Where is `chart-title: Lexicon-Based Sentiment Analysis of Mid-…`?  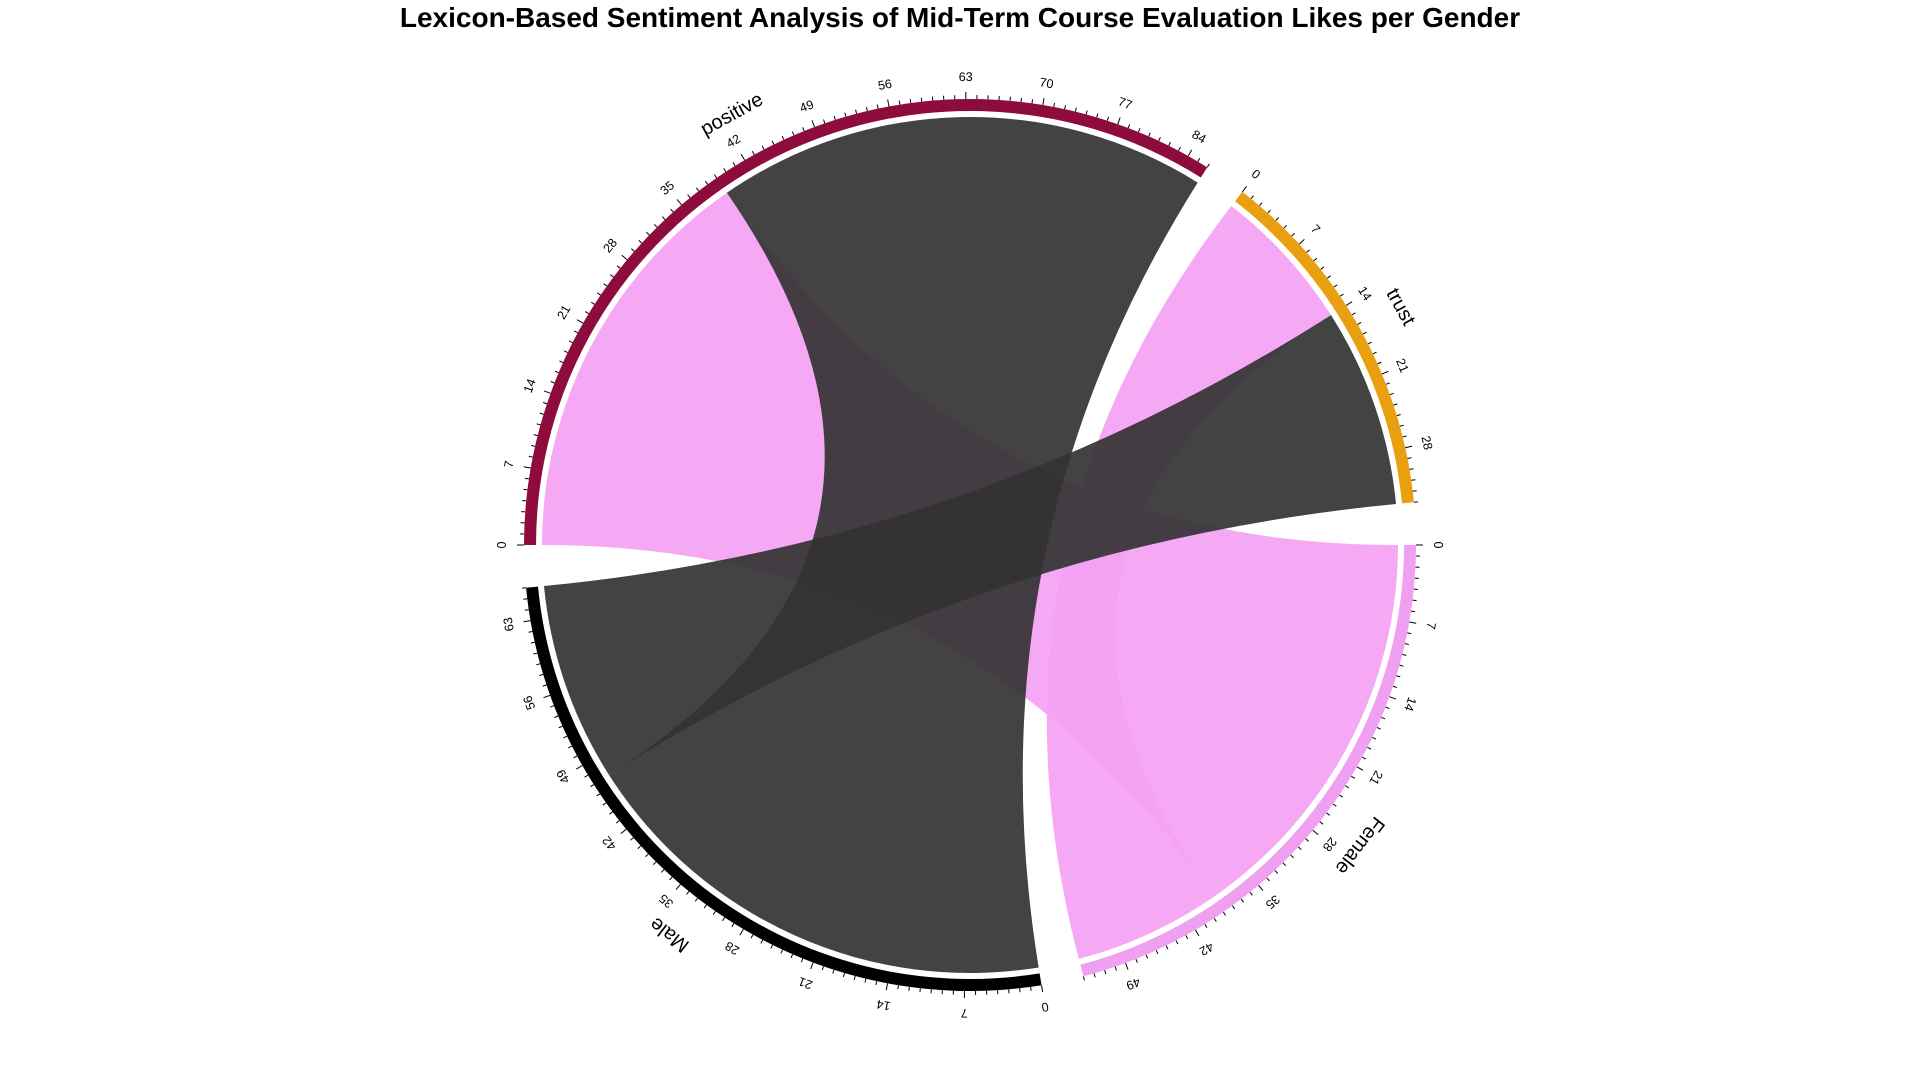 chart-title: Lexicon-Based Sentiment Analysis of Mid-… is located at coordinates (960, 17).